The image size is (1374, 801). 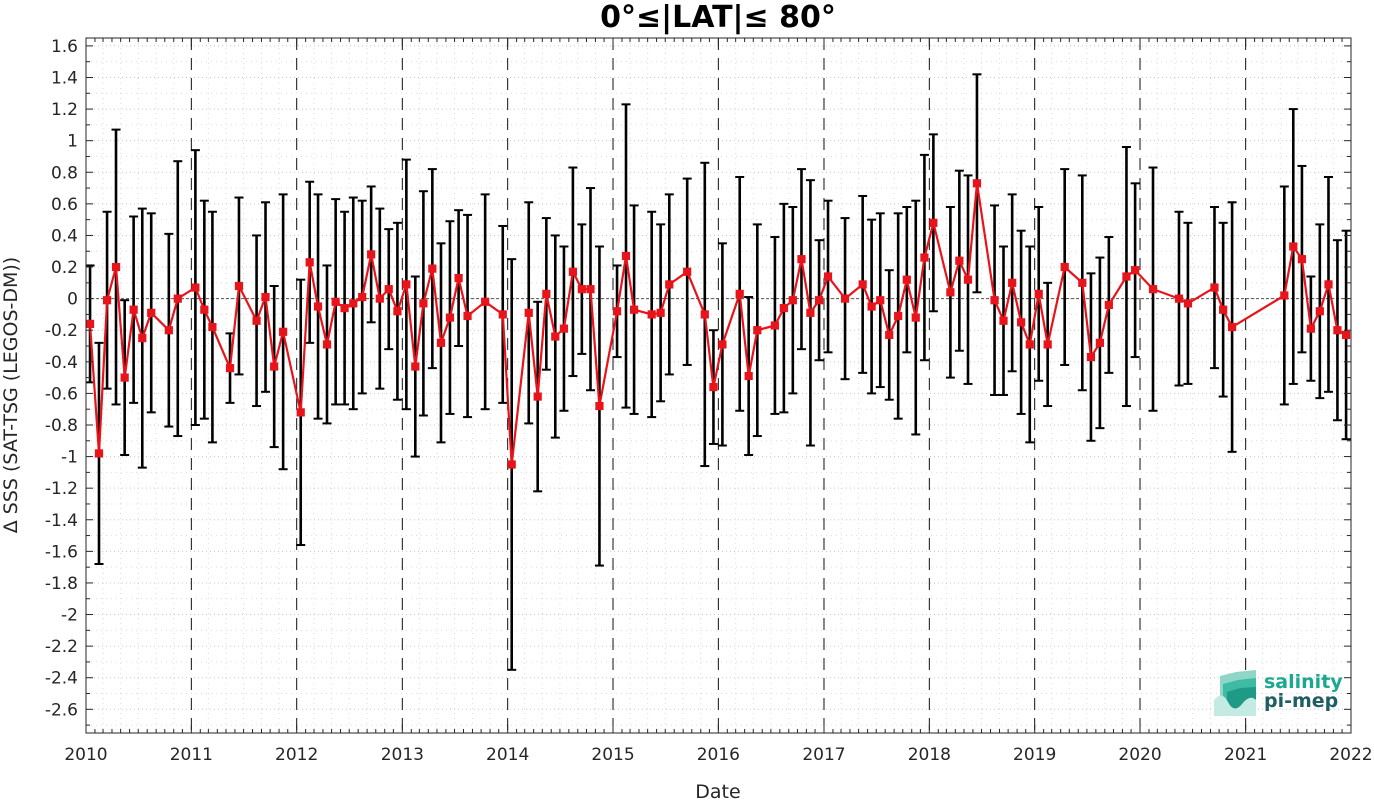 What do you see at coordinates (1350, 755) in the screenshot?
I see `x-tick-label: 2022` at bounding box center [1350, 755].